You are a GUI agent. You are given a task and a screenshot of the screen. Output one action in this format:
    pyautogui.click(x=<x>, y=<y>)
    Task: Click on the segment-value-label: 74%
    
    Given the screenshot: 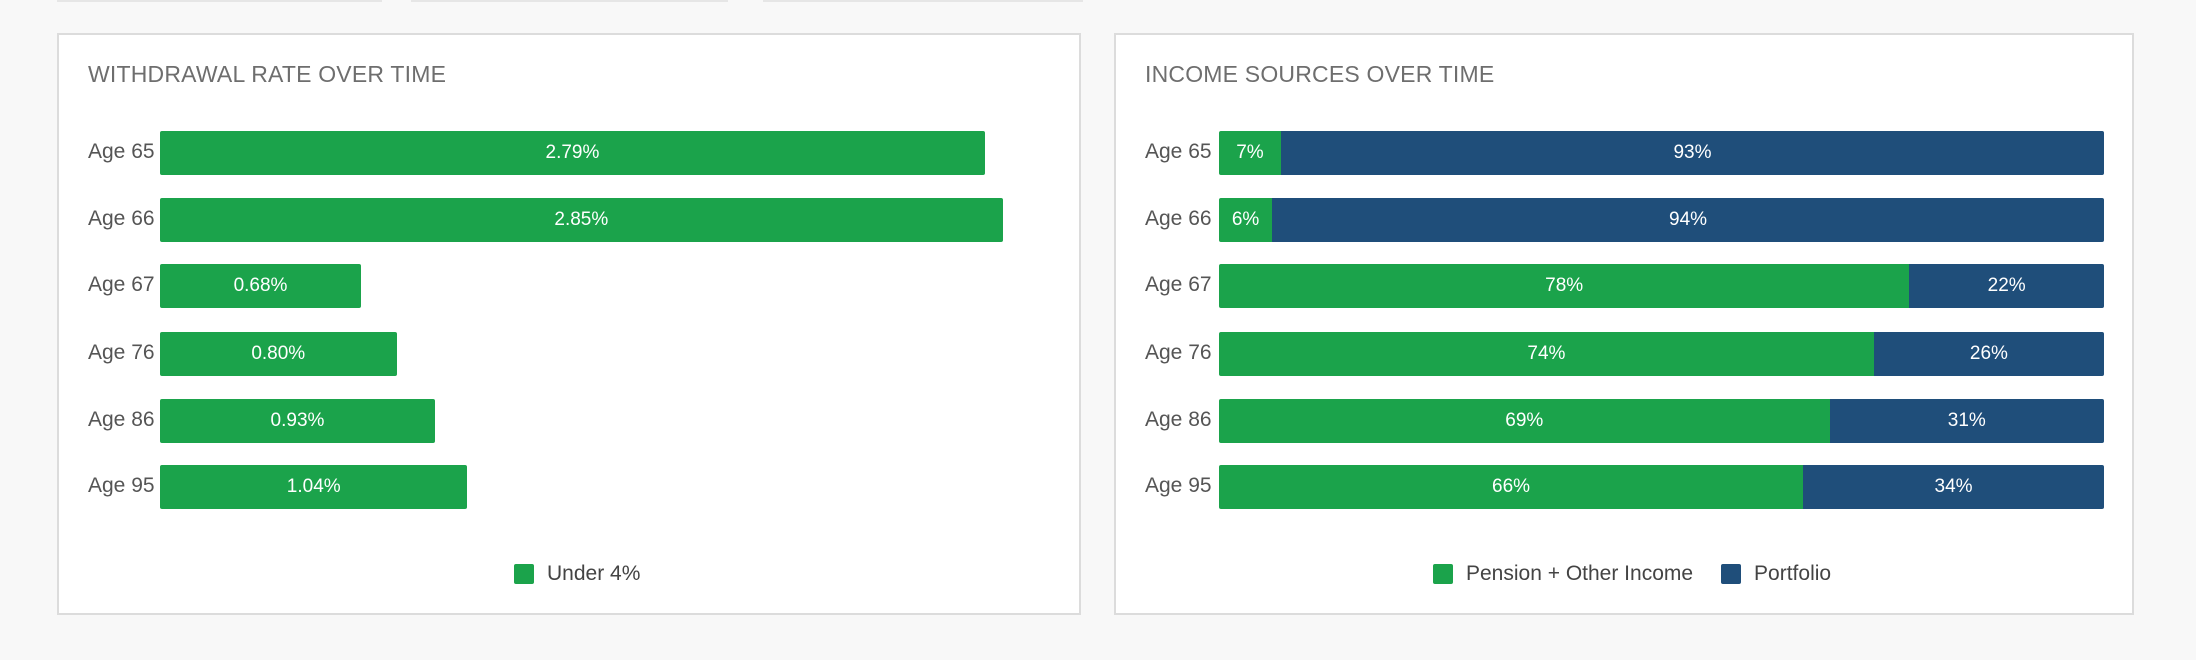 What is the action you would take?
    pyautogui.click(x=1546, y=353)
    